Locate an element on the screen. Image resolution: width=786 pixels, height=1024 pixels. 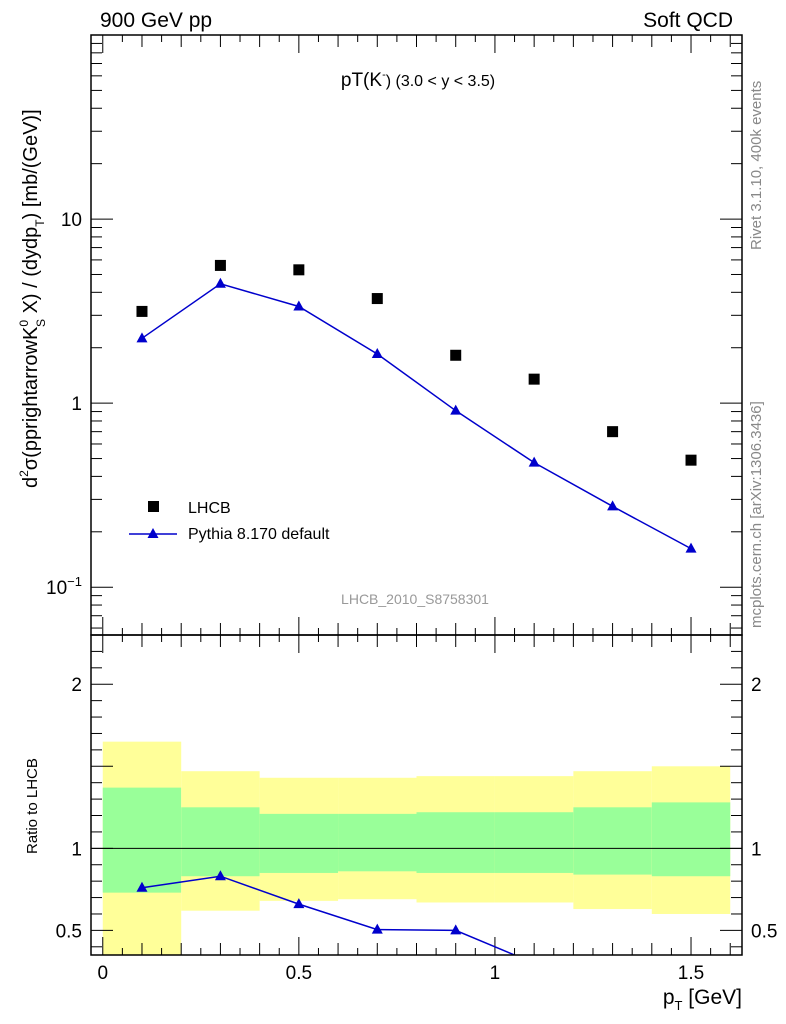
main-y-tick-exp: −1 is located at coordinates (74, 581).